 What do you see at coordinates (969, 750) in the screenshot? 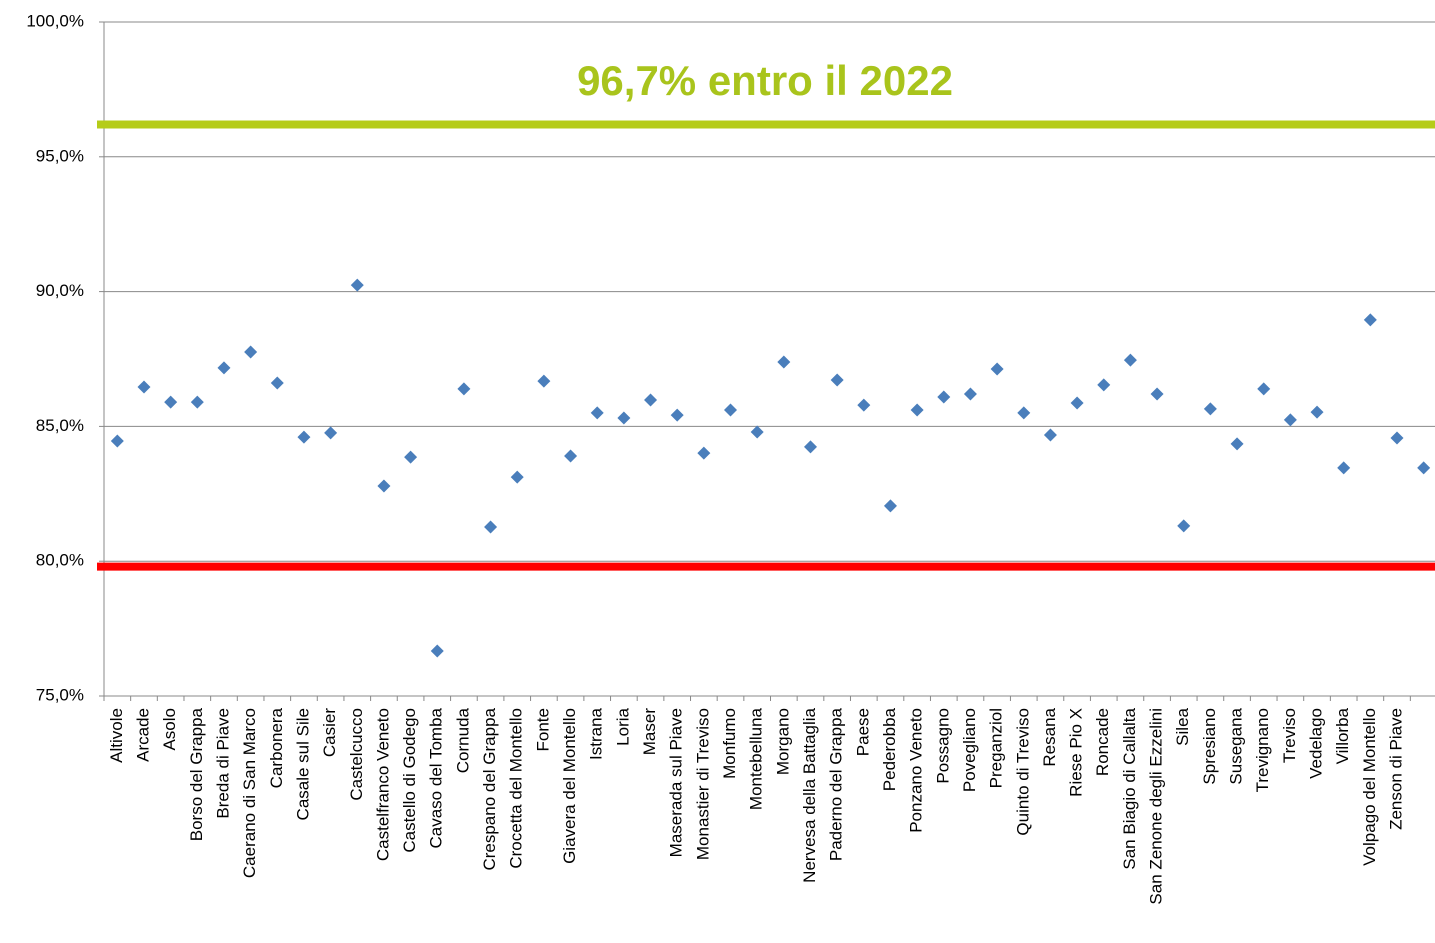
I see `x-tick-label: Povegliano` at bounding box center [969, 750].